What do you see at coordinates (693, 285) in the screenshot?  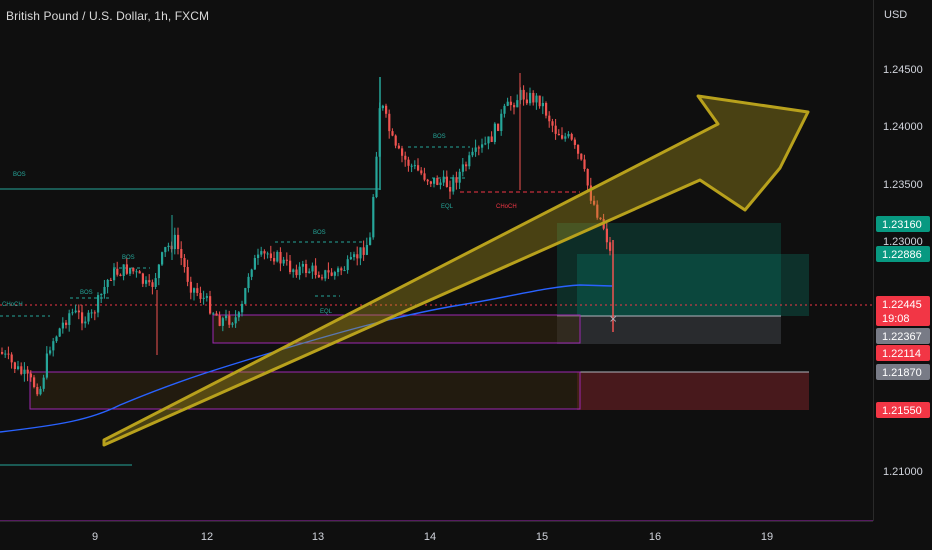 I see `profit-zone-lower` at bounding box center [693, 285].